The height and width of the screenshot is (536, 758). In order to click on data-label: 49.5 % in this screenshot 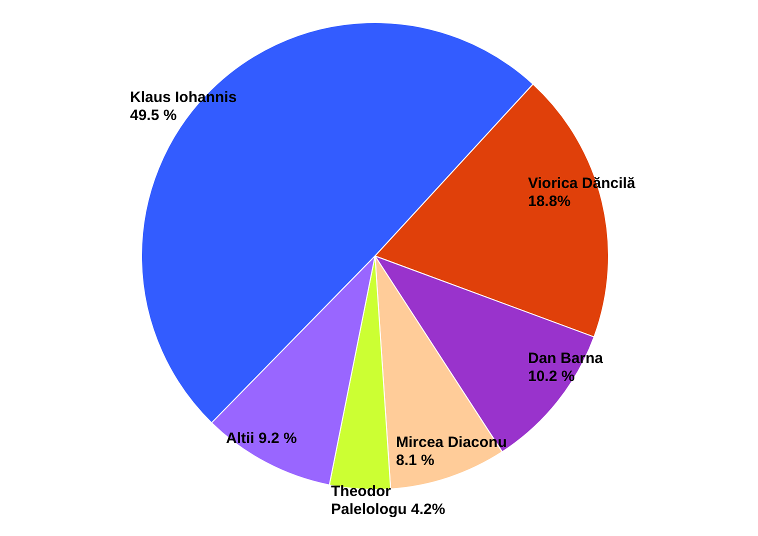, I will do `click(153, 115)`.